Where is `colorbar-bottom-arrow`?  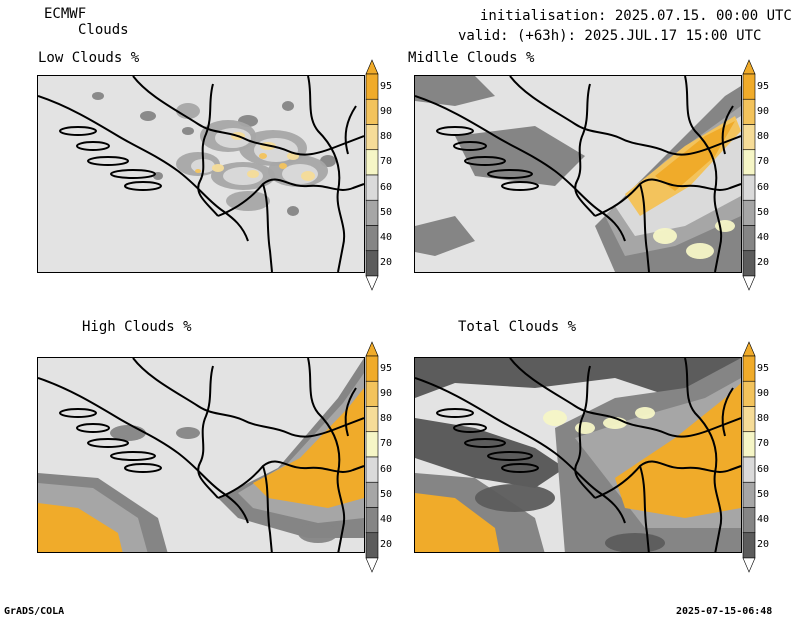
colorbar-bottom-arrow is located at coordinates (372, 565).